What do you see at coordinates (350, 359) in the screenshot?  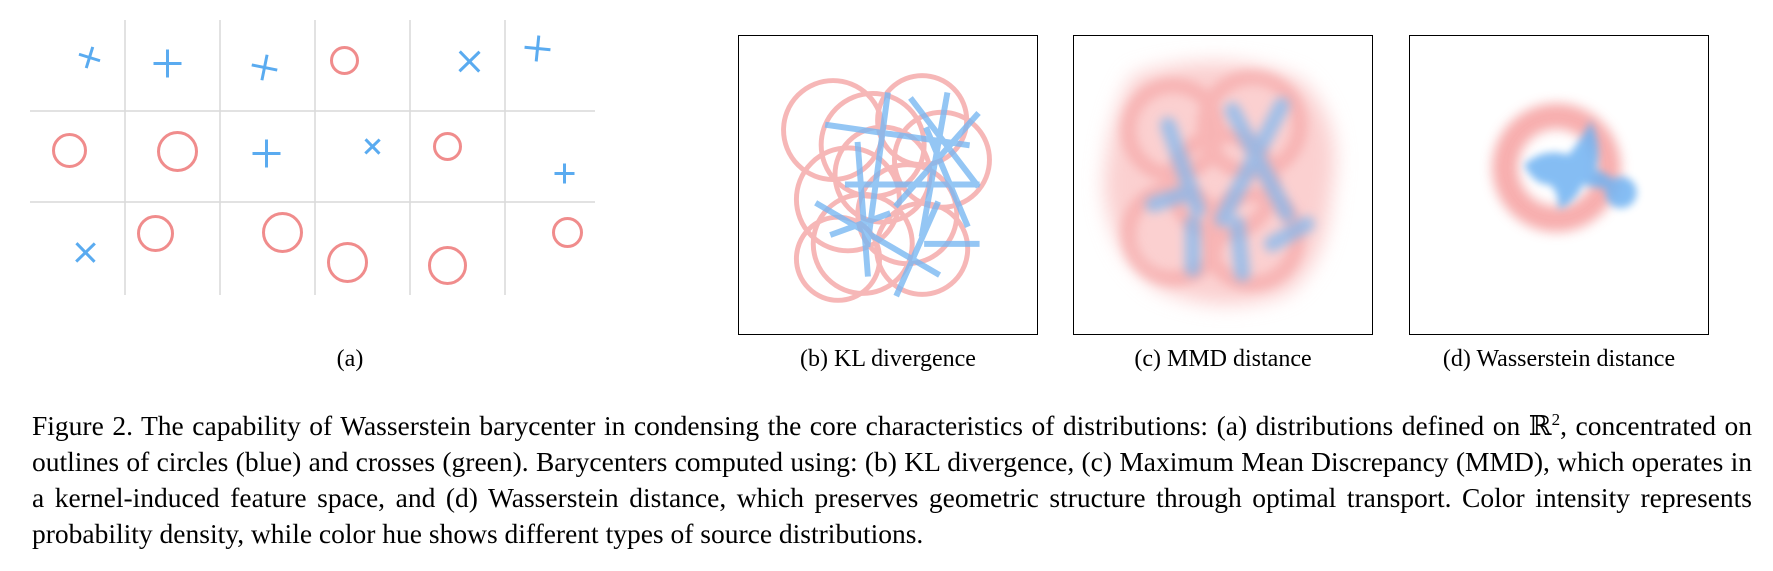 I see `panel-a-label: (a)` at bounding box center [350, 359].